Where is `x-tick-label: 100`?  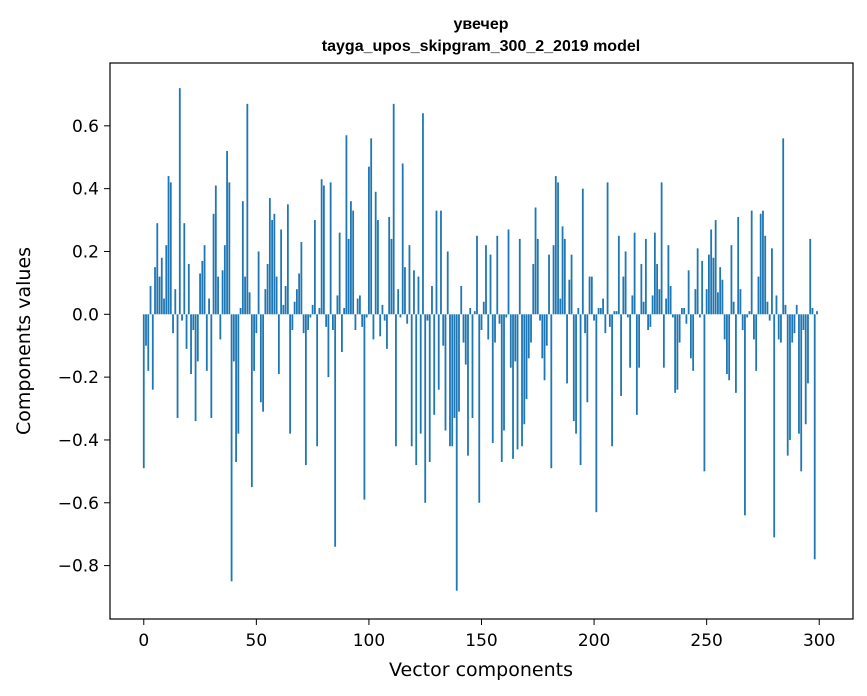 x-tick-label: 100 is located at coordinates (369, 641).